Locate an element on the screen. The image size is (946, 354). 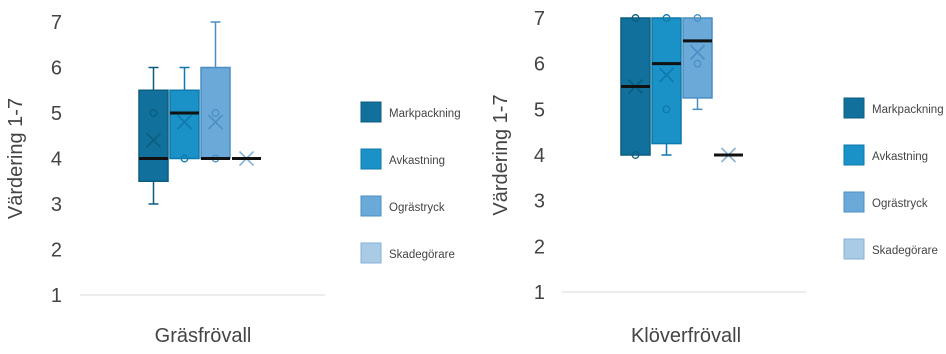
x-axis-label: Gräsfrövall is located at coordinates (203, 336).